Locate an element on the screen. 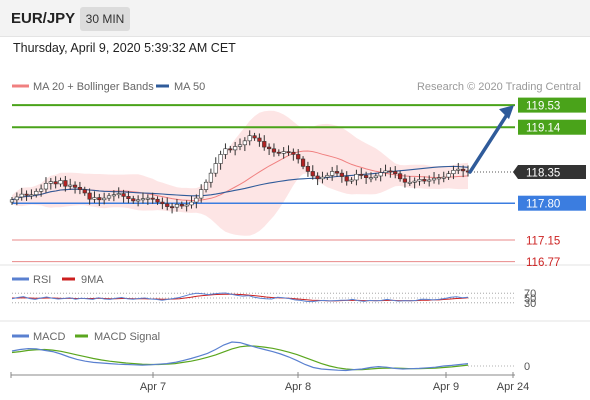  rsi-9ma-legend-swatch is located at coordinates (68, 279).